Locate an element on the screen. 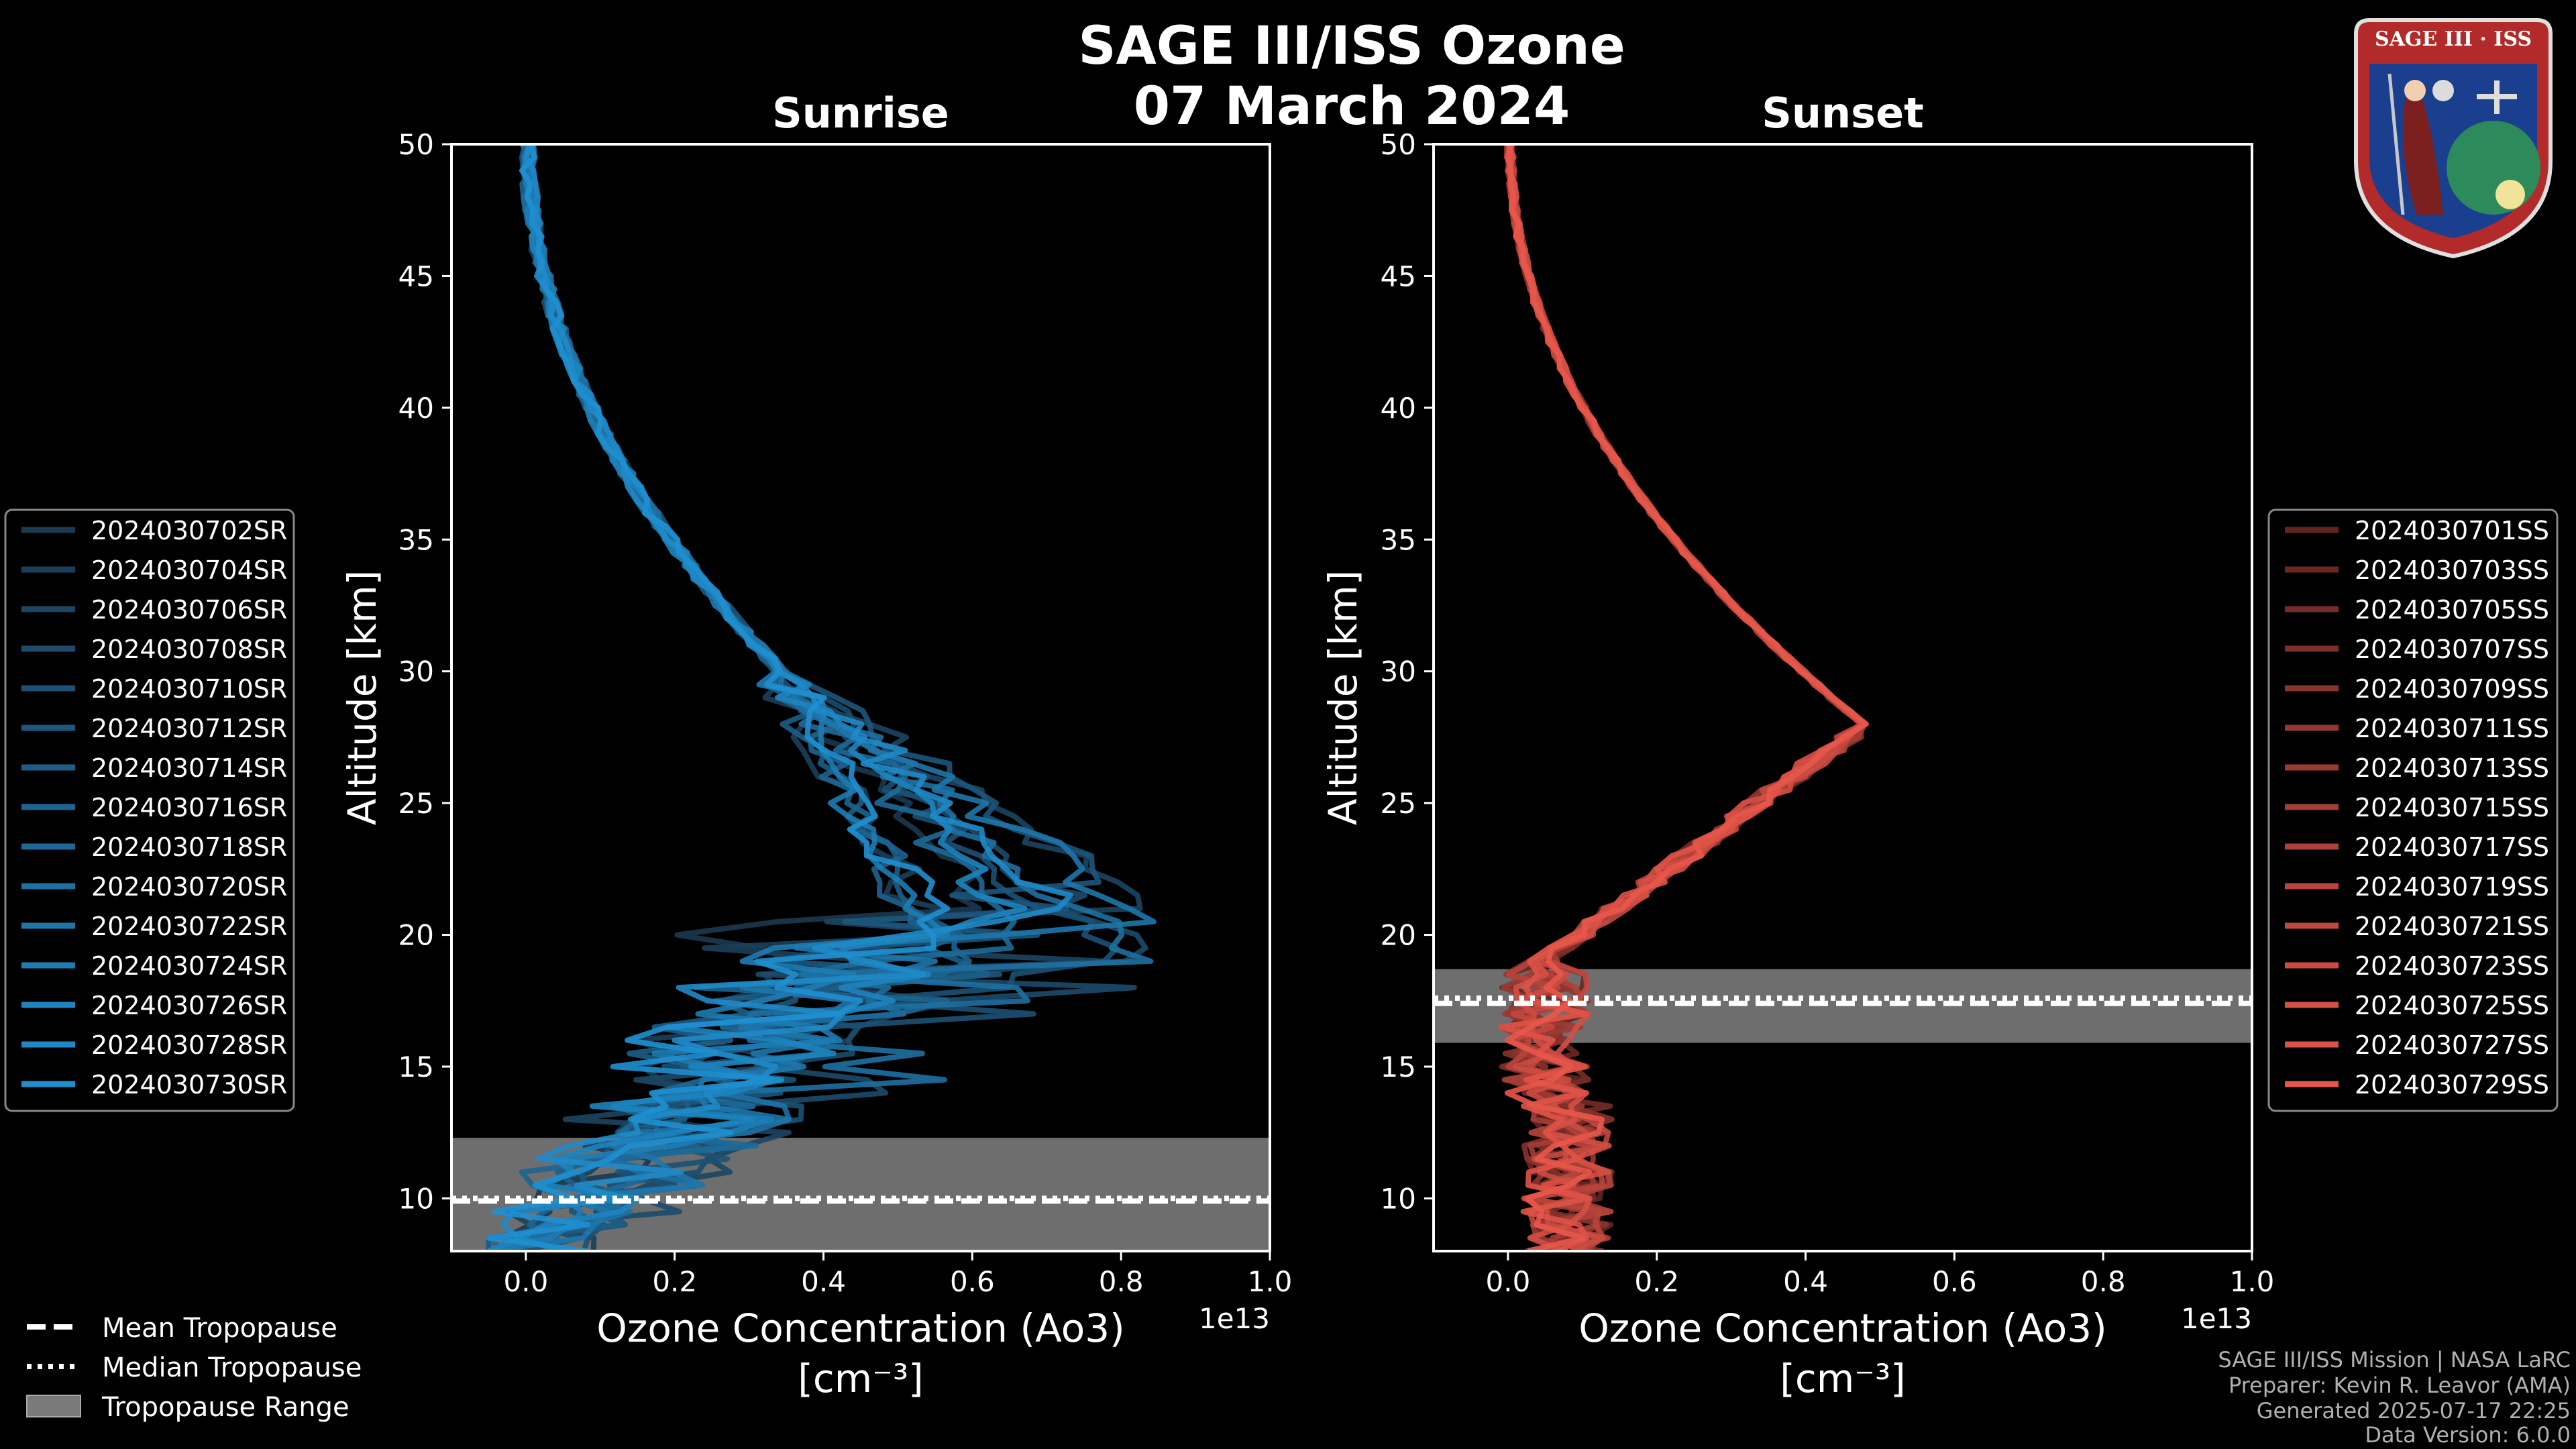 Image resolution: width=2576 pixels, height=1449 pixels. legend-label: 2024030729SS is located at coordinates (2452, 1084).